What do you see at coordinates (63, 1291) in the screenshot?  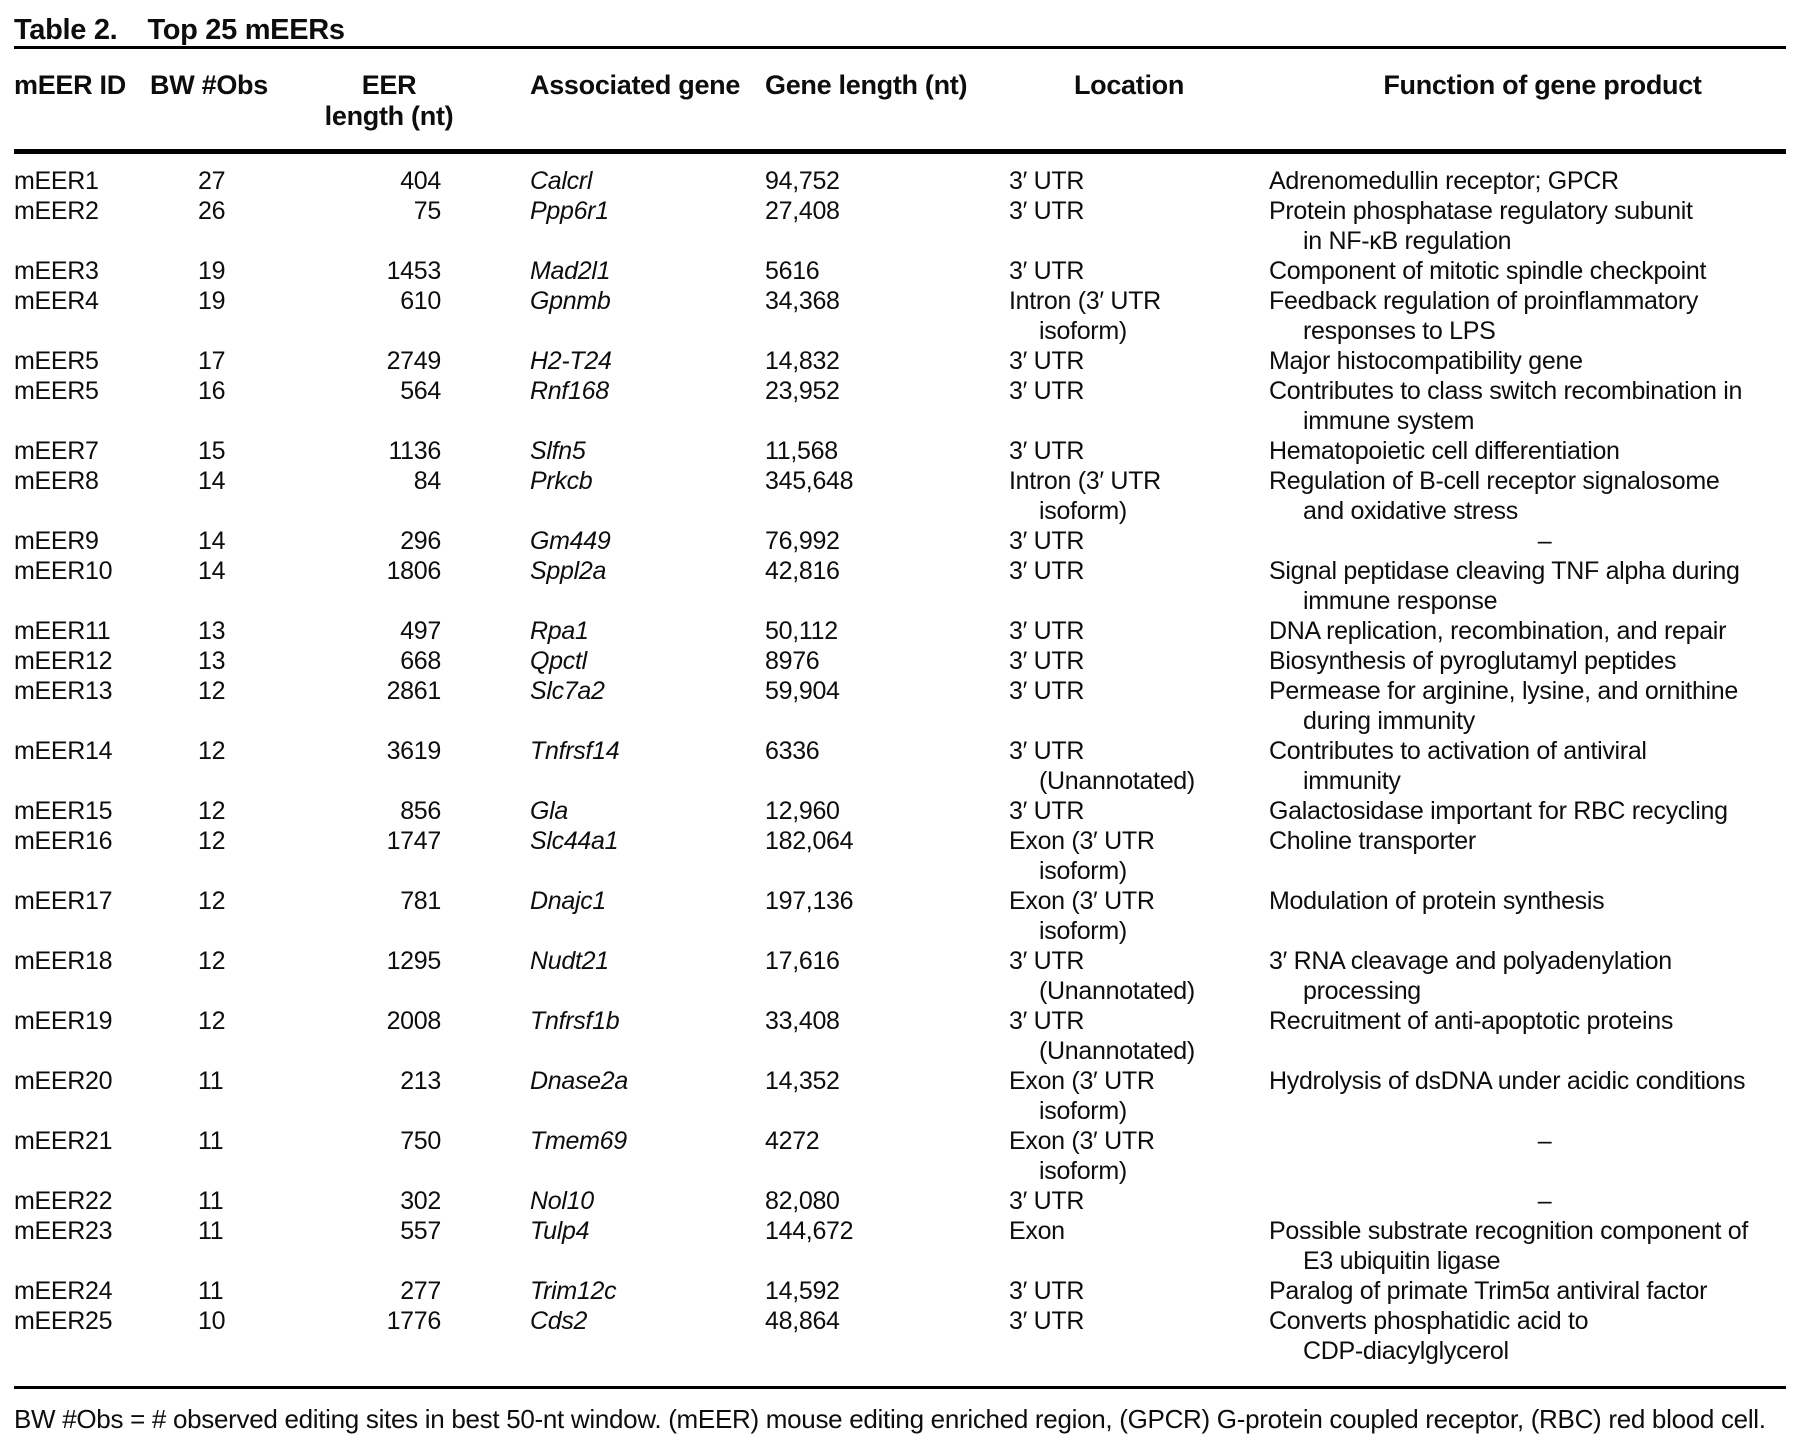 I see `meer-id-cell: mEER24` at bounding box center [63, 1291].